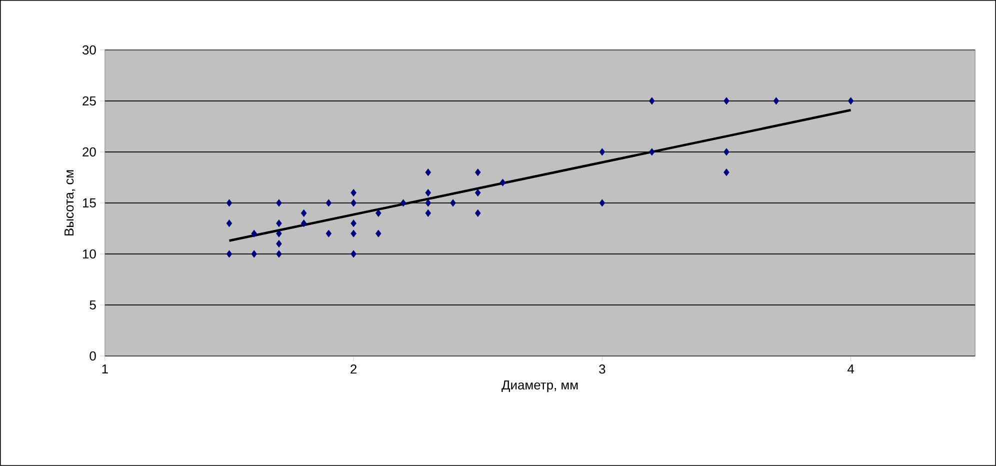 Image resolution: width=996 pixels, height=466 pixels. What do you see at coordinates (93, 356) in the screenshot?
I see `y-tick-label: 0` at bounding box center [93, 356].